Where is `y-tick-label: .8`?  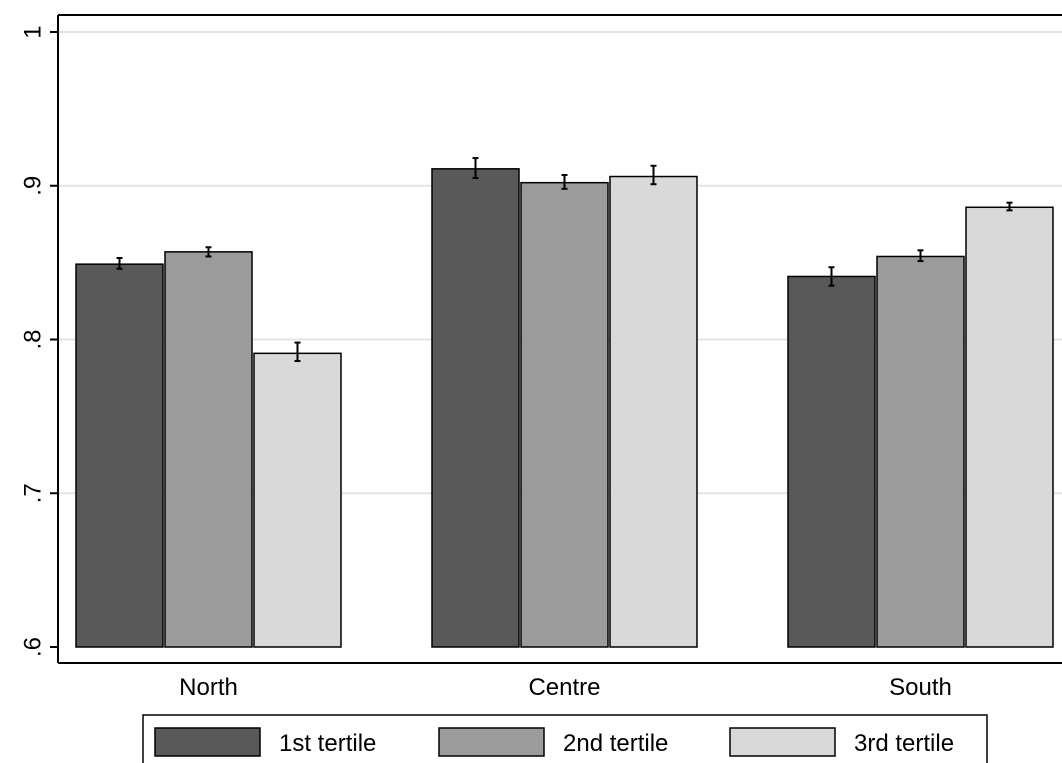 y-tick-label: .8 is located at coordinates (33, 339).